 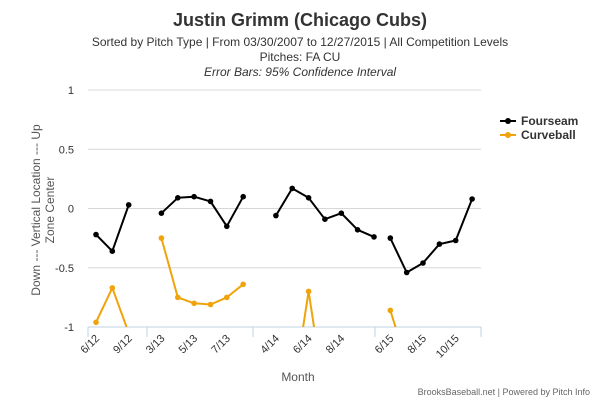 I want to click on chart-pitches-line: Pitches: FA CU, so click(x=300, y=57).